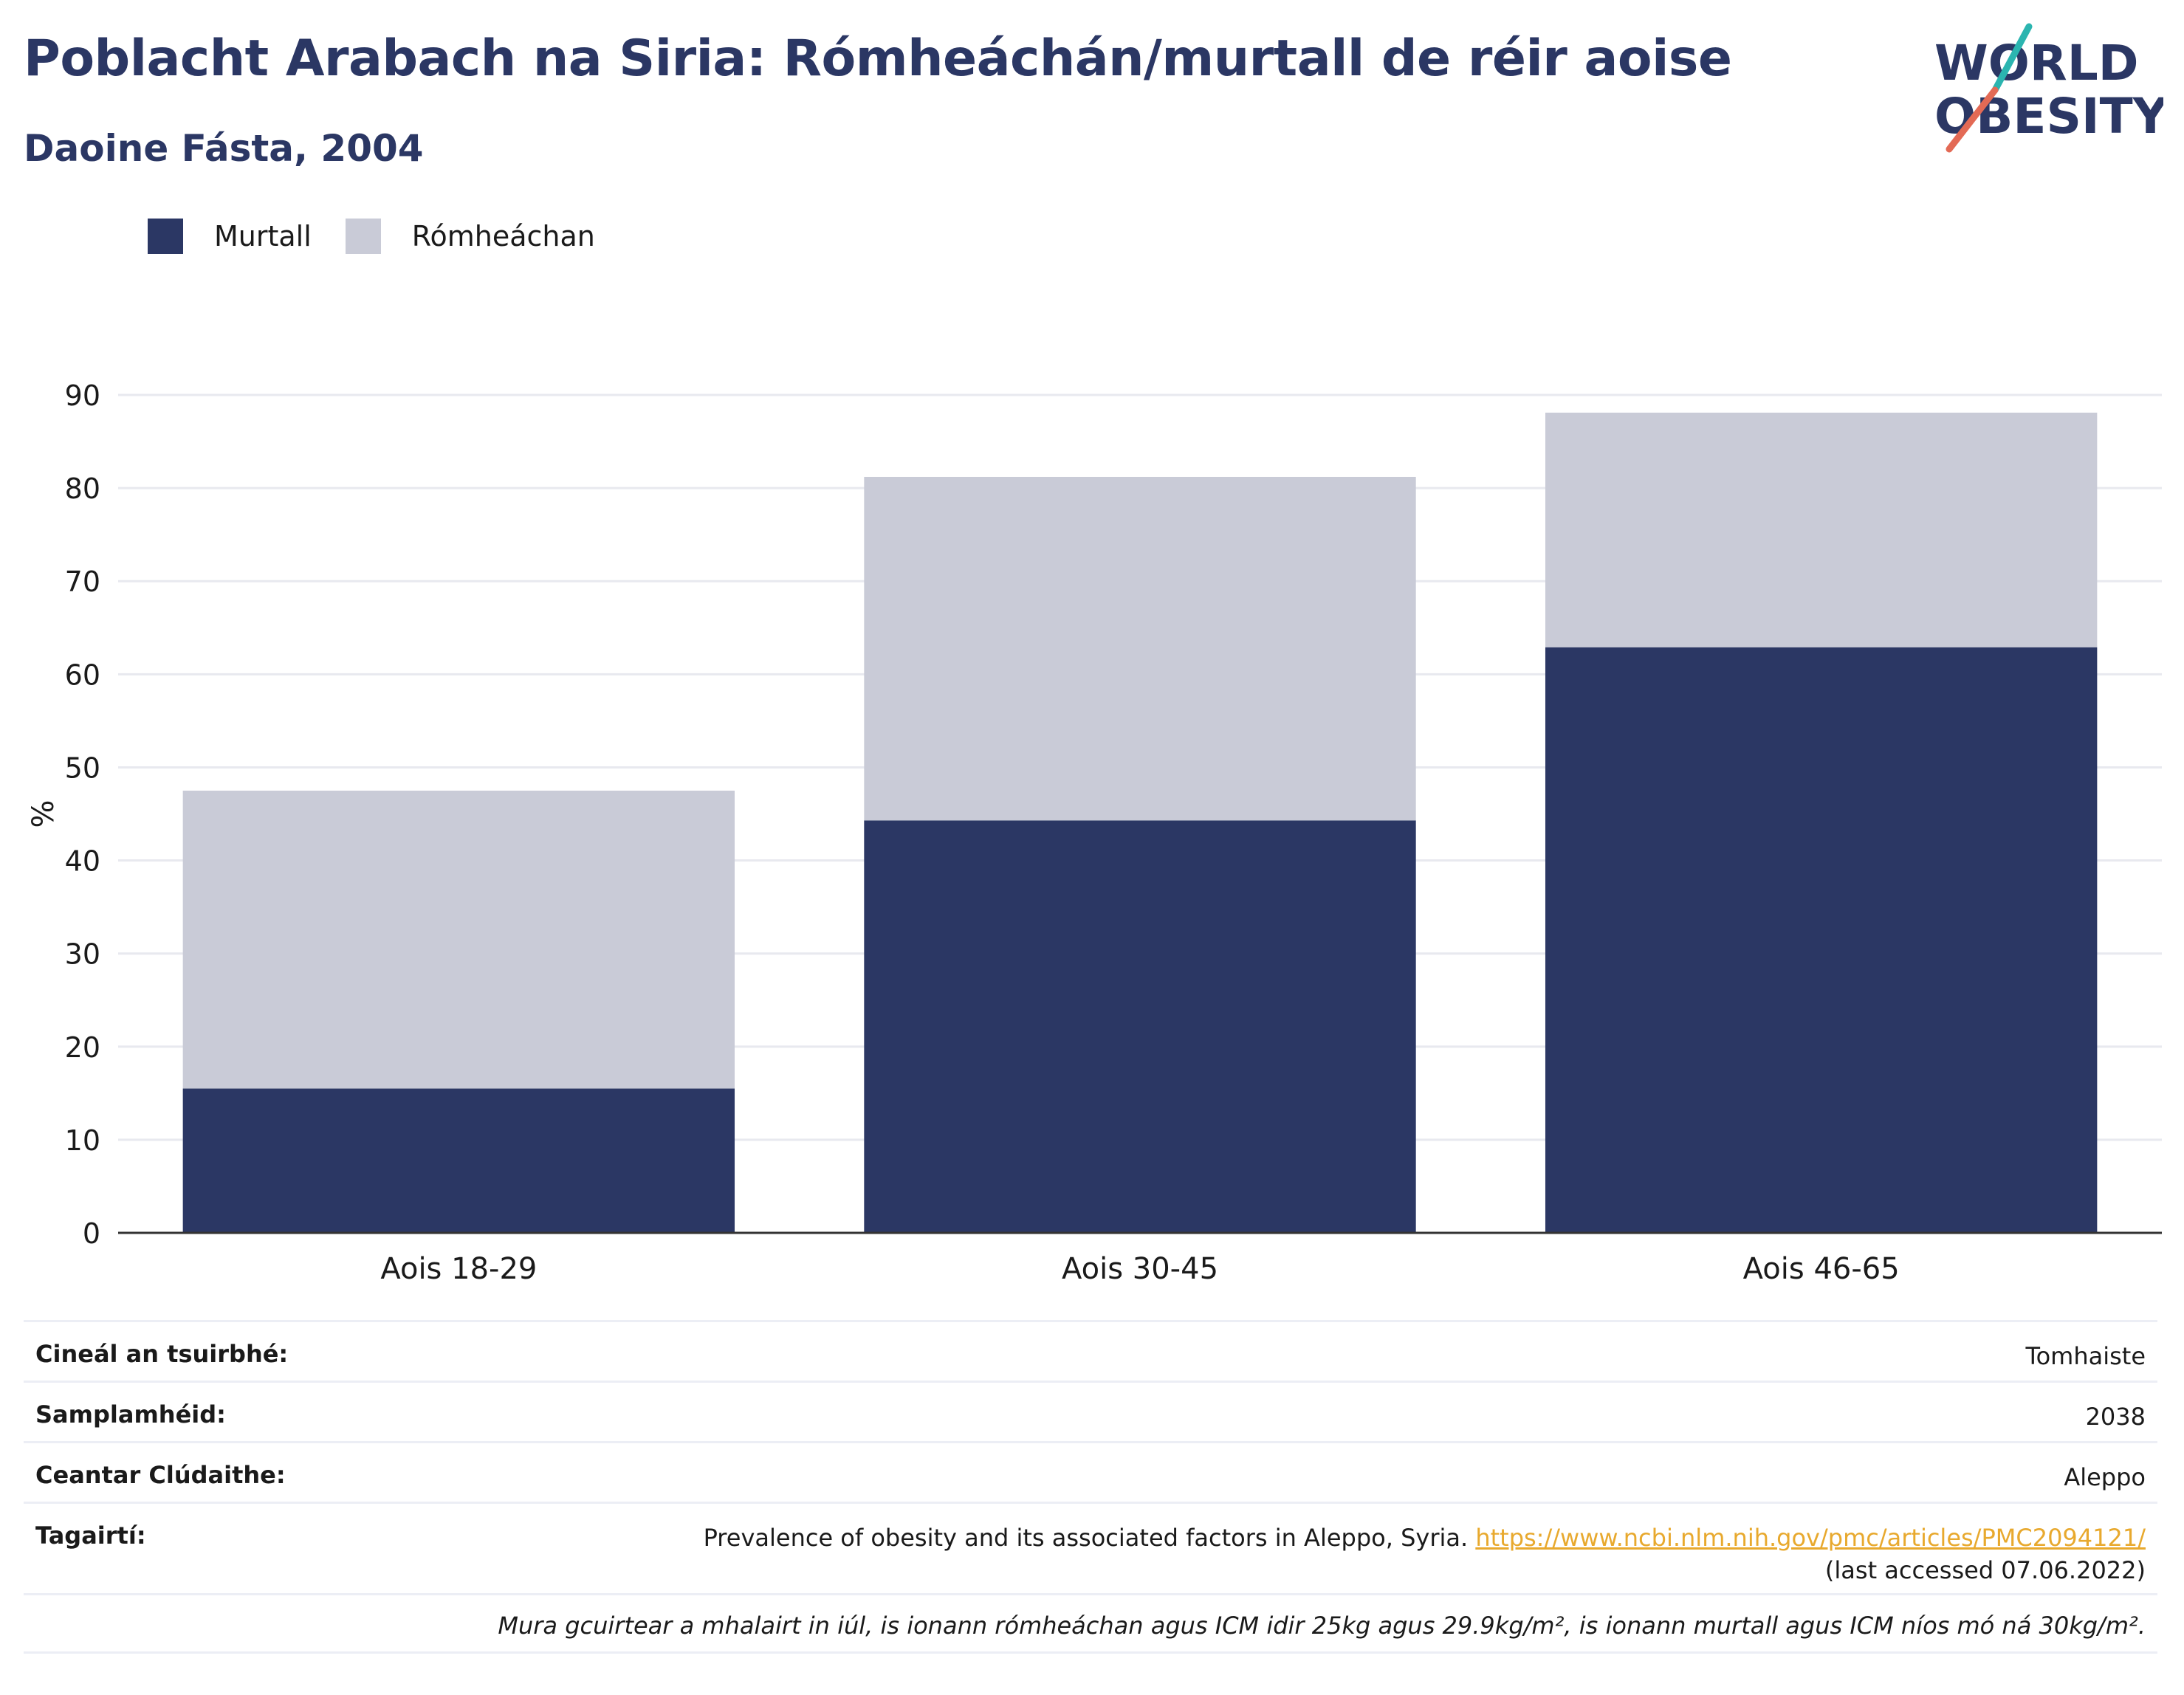 Image resolution: width=2184 pixels, height=1695 pixels. What do you see at coordinates (1090, 1471) in the screenshot?
I see `meta-row-area: Ceantar Clúdaithe: Aleppo` at bounding box center [1090, 1471].